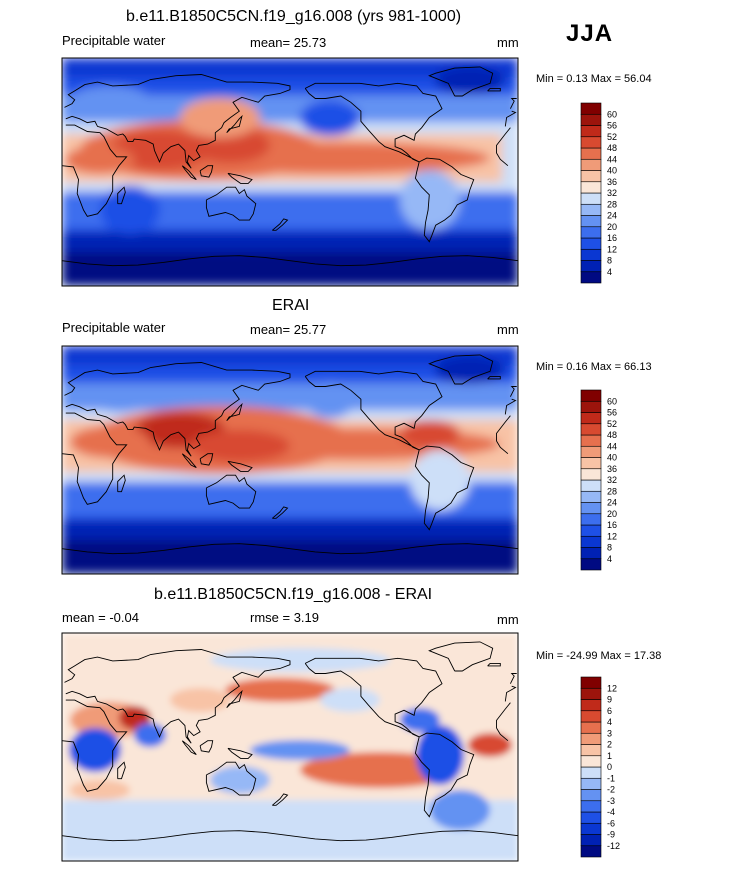 This screenshot has height=872, width=733. What do you see at coordinates (594, 79) in the screenshot?
I see `panel1-minmax: Min = 0.13 Max = 56.04` at bounding box center [594, 79].